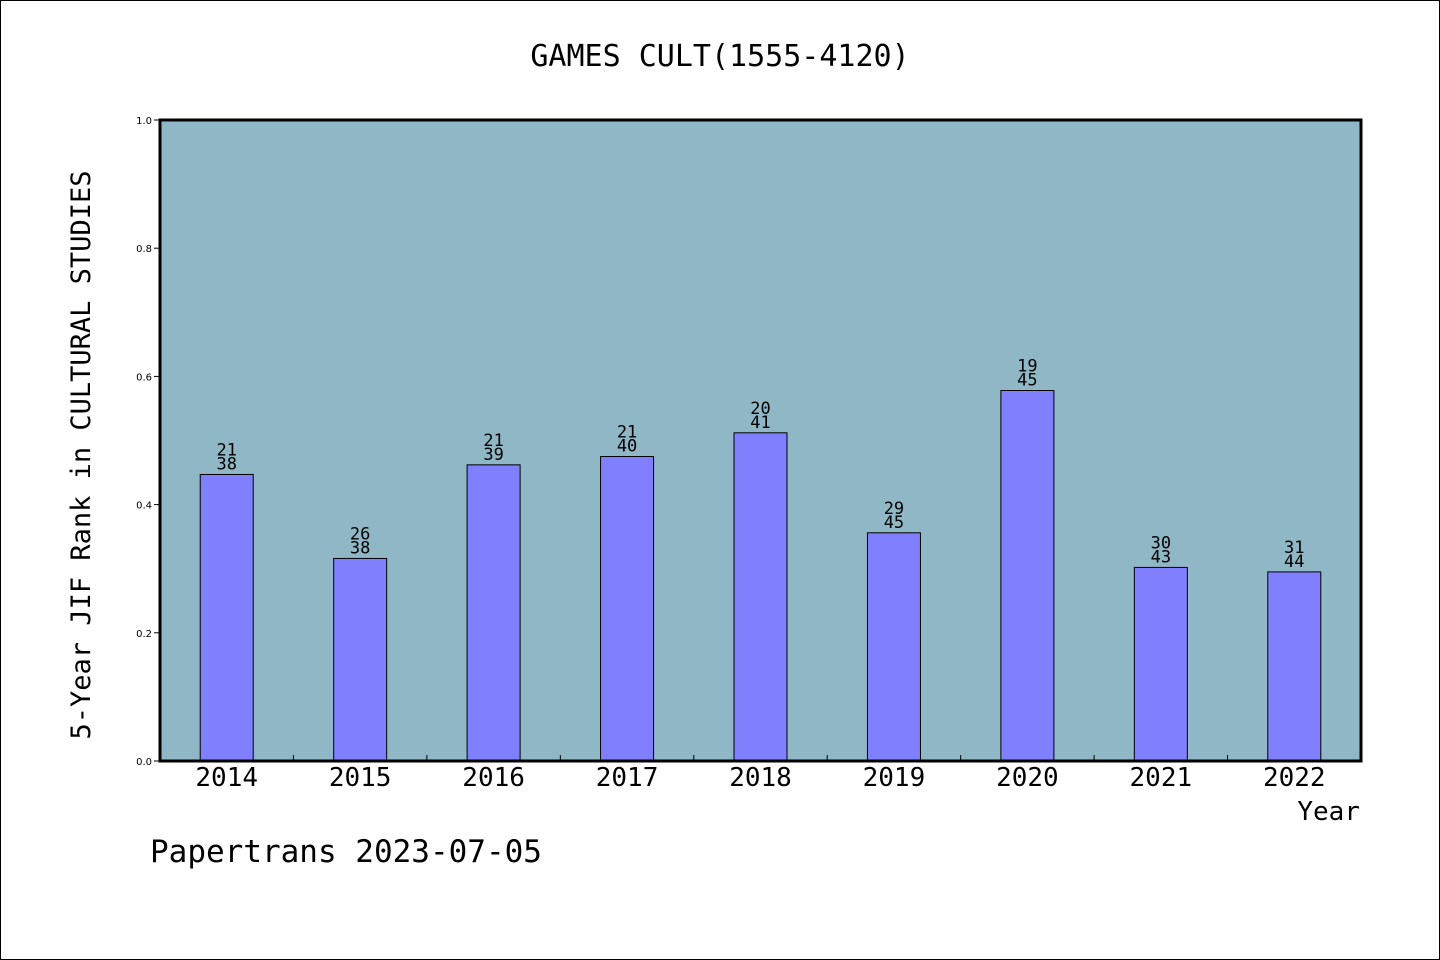 The height and width of the screenshot is (960, 1440). What do you see at coordinates (627, 433) in the screenshot?
I see `bar-label-rank-2017: 21` at bounding box center [627, 433].